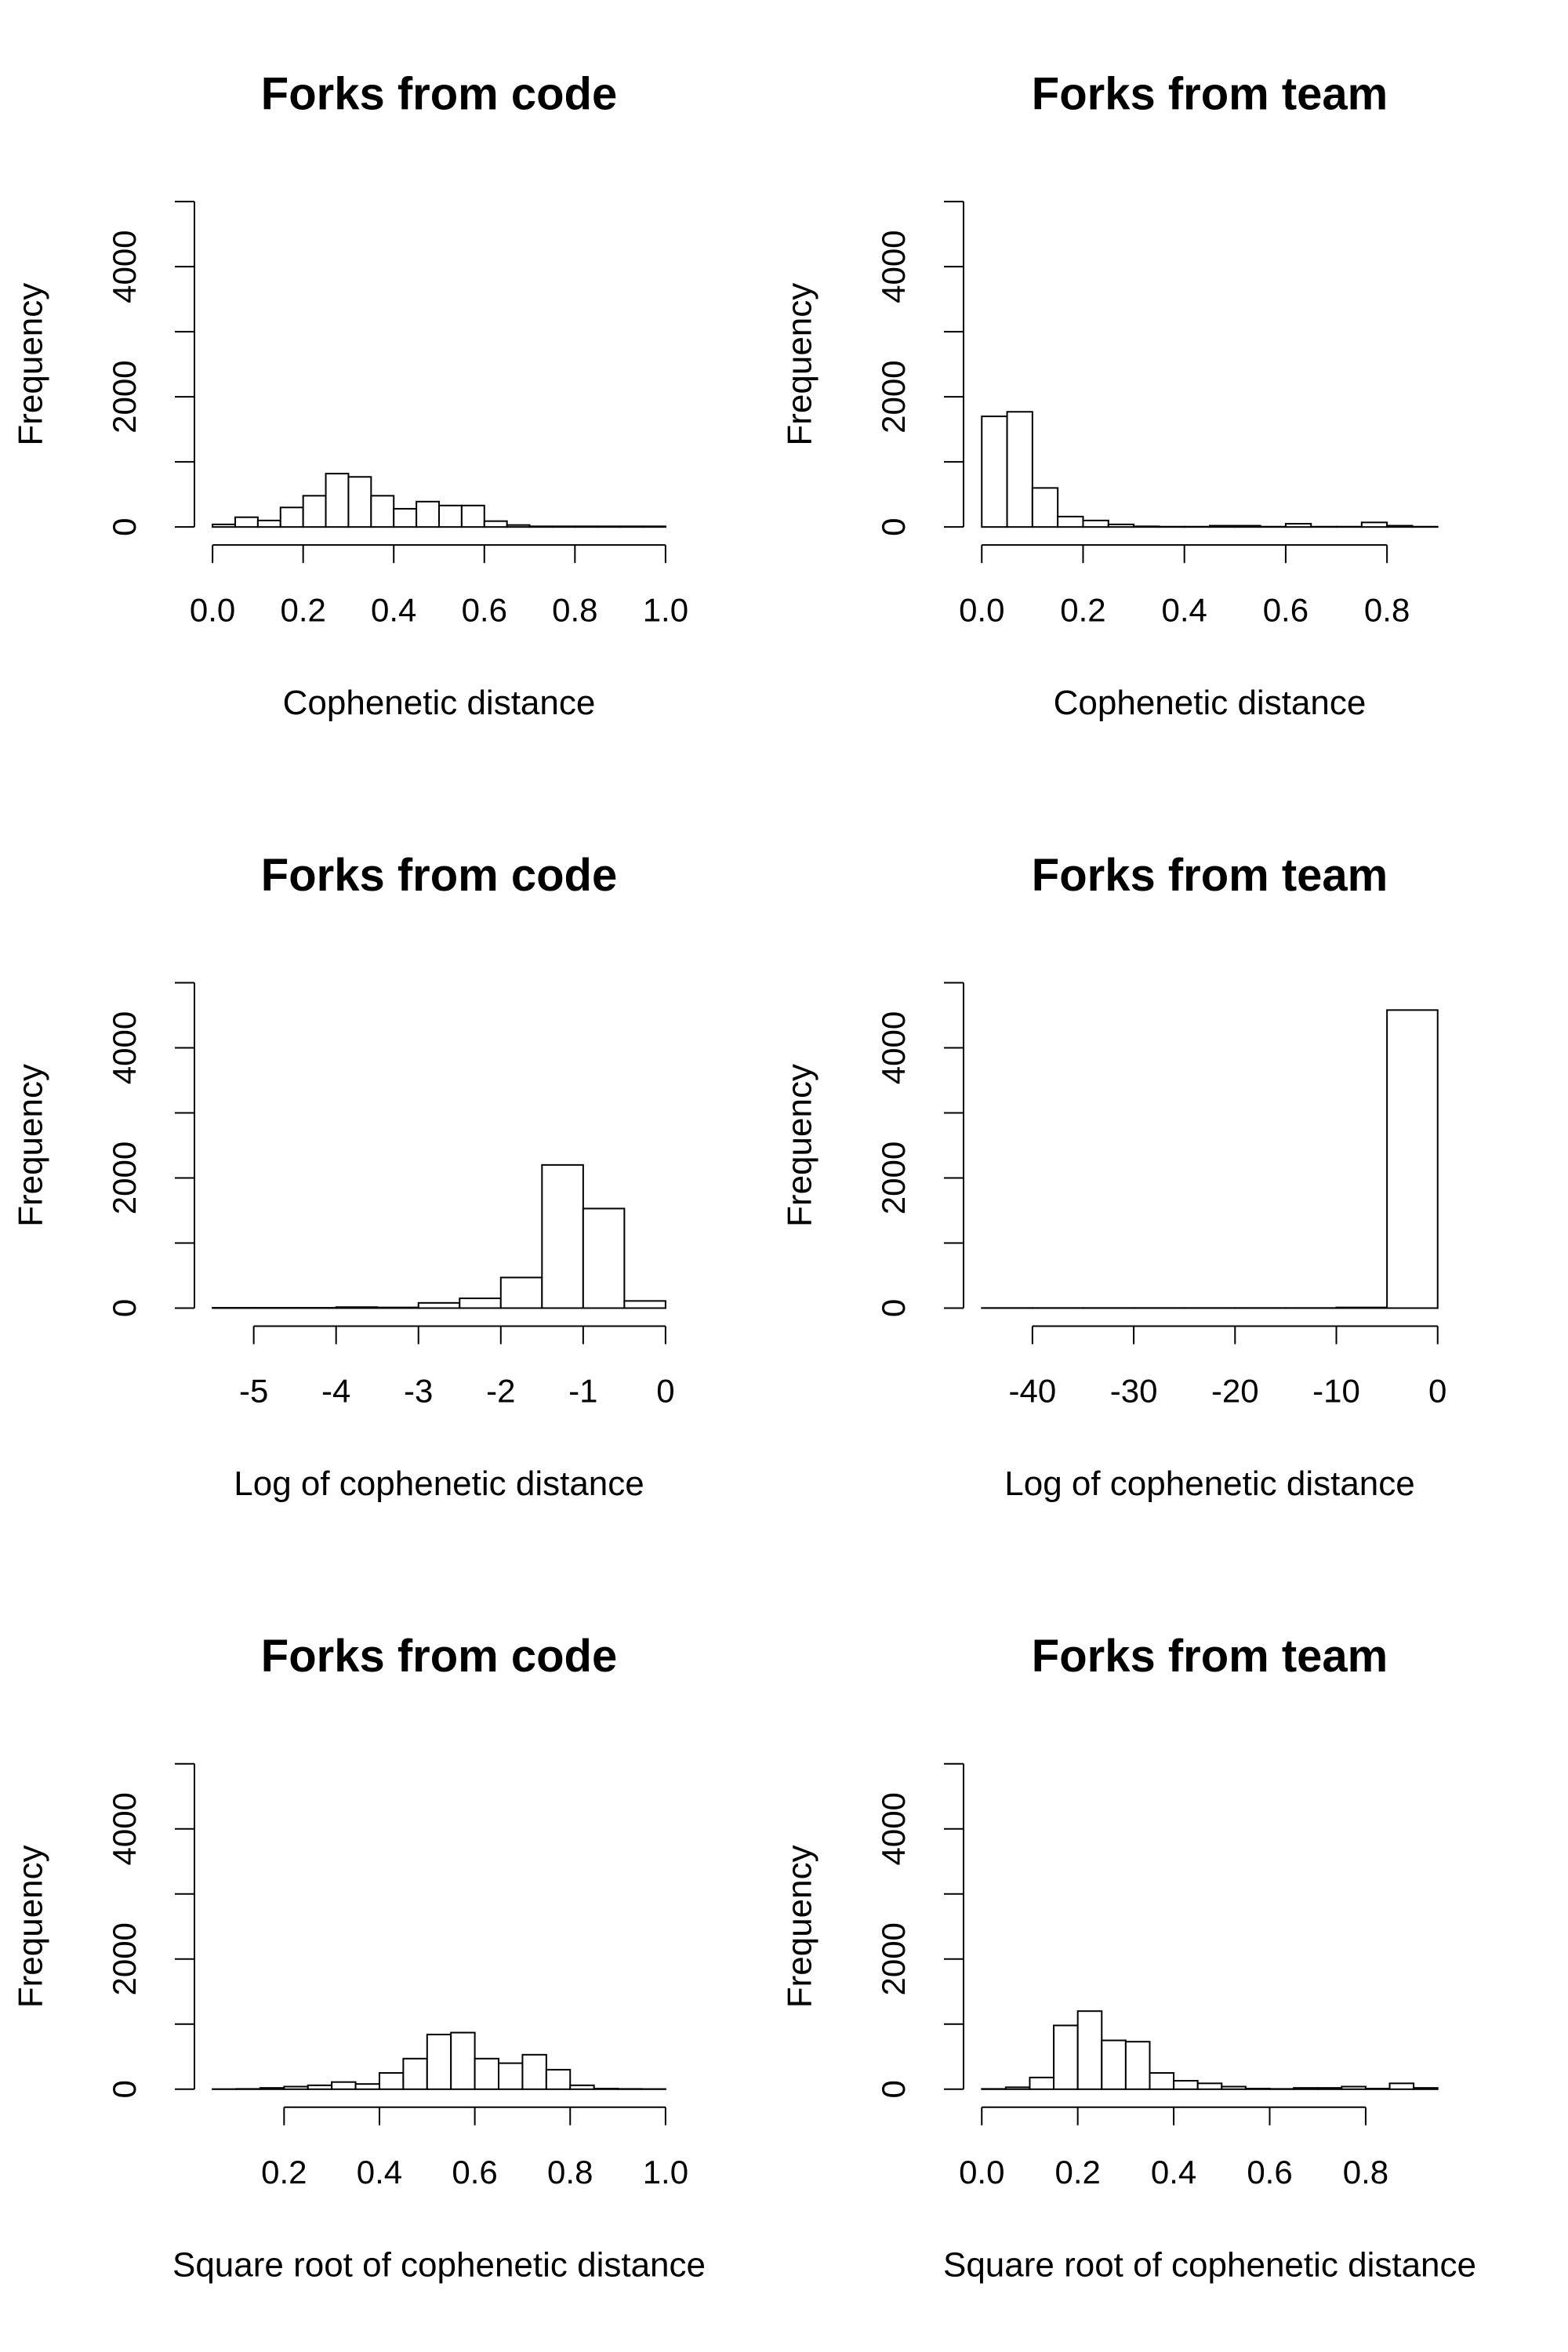  What do you see at coordinates (253, 1391) in the screenshot?
I see `x-tick-label: -5` at bounding box center [253, 1391].